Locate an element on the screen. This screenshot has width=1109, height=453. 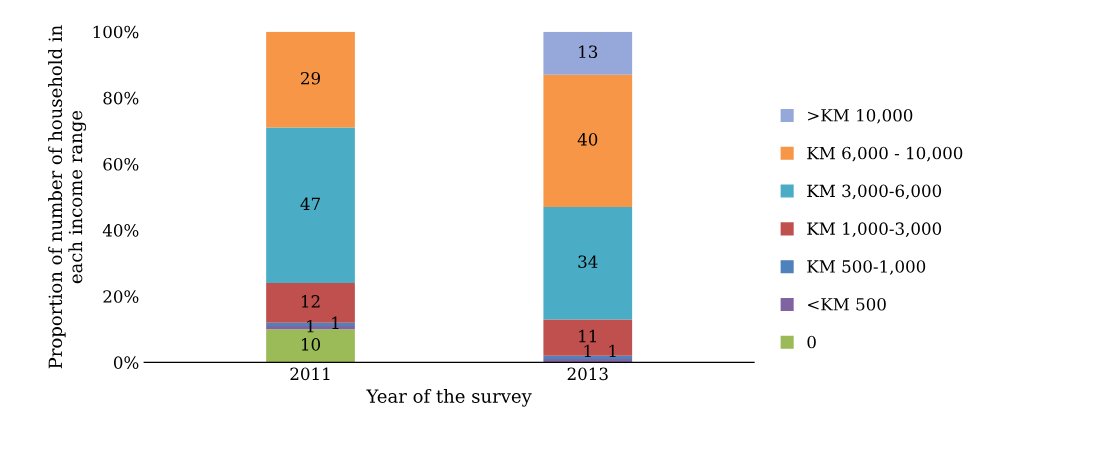
y-tick-label: 60% is located at coordinates (121, 164).